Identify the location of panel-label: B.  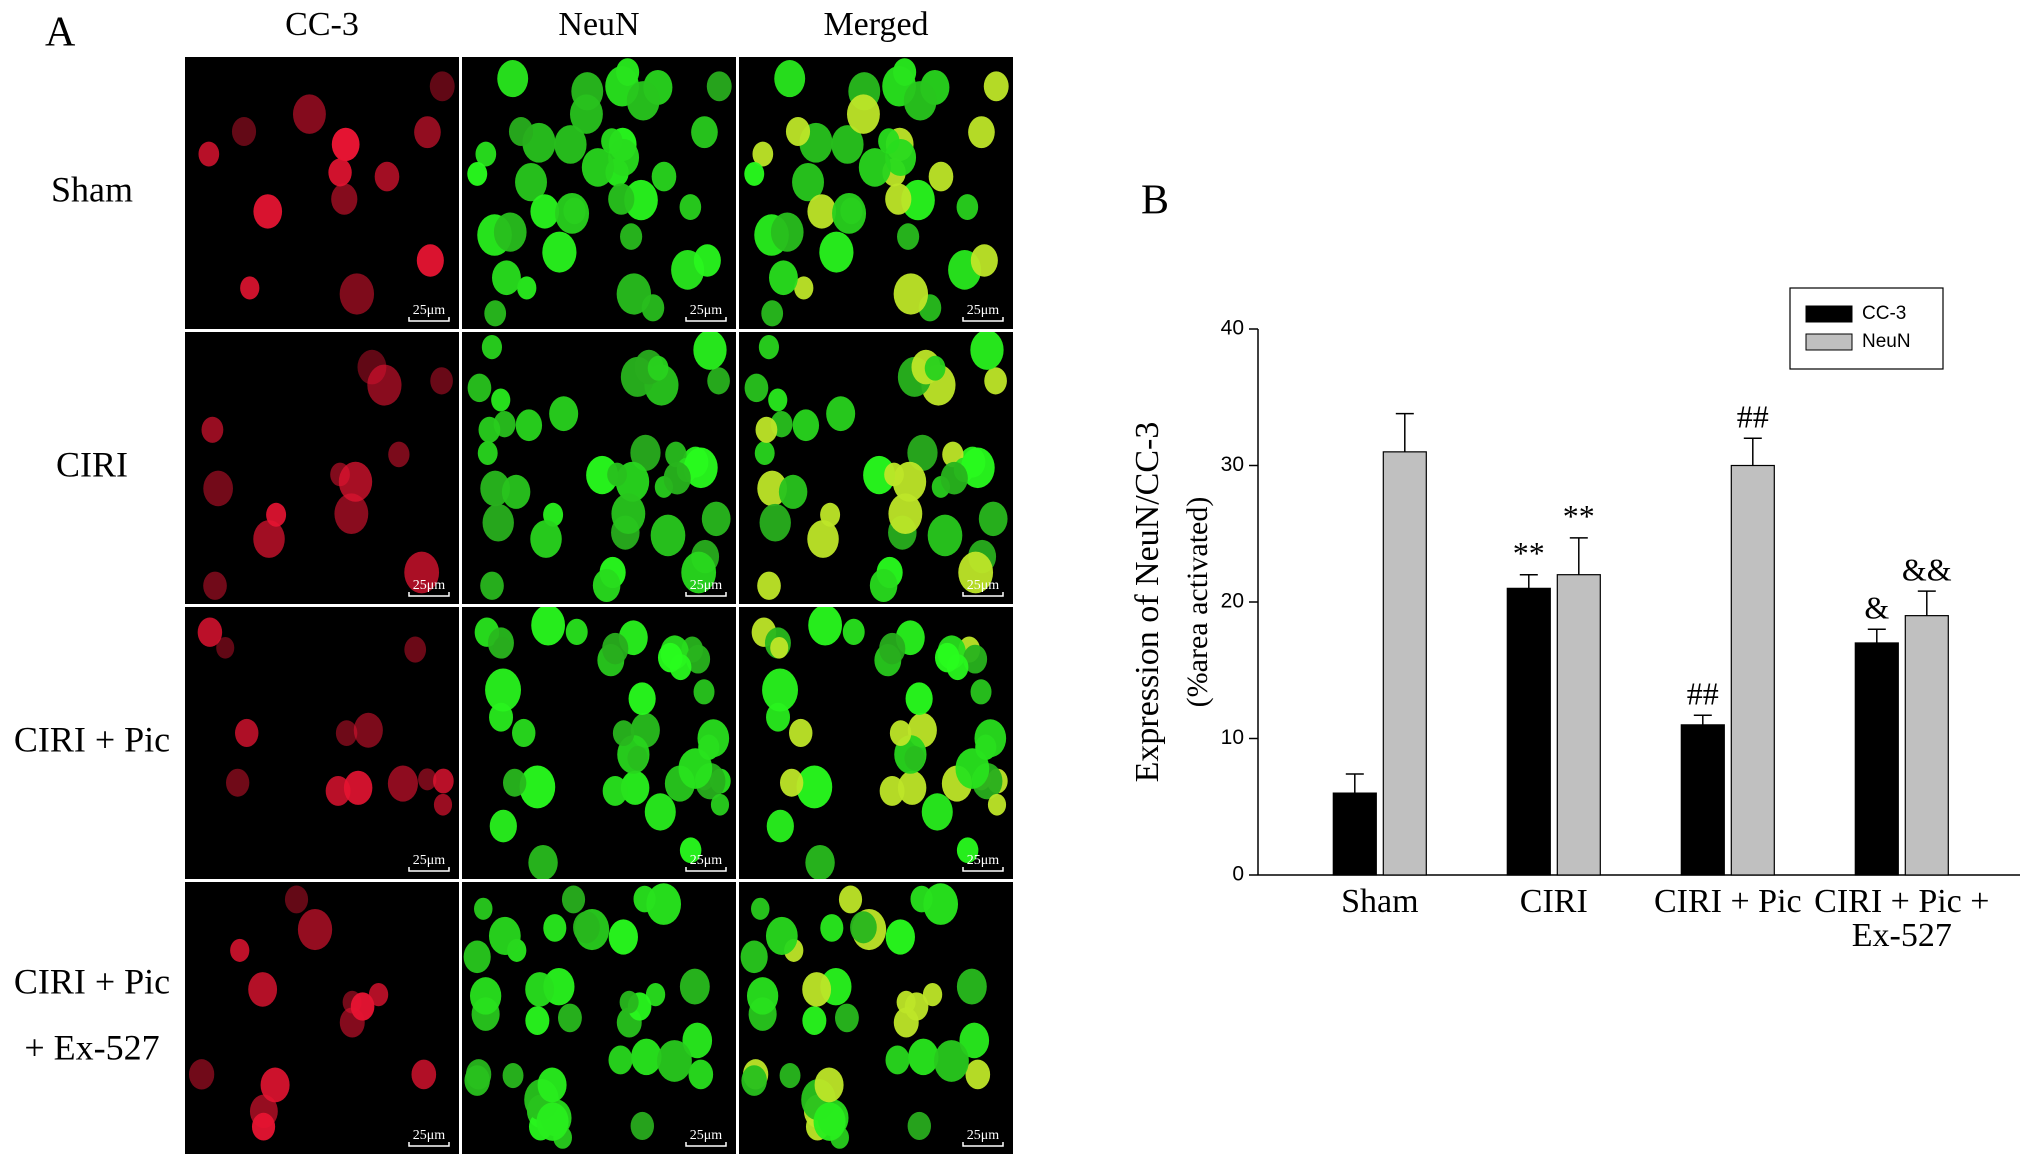
(1155, 201).